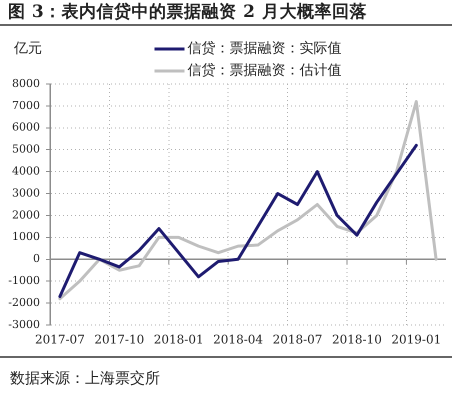 The width and height of the screenshot is (452, 400). I want to click on x-tick-label: 2017-10, so click(119, 339).